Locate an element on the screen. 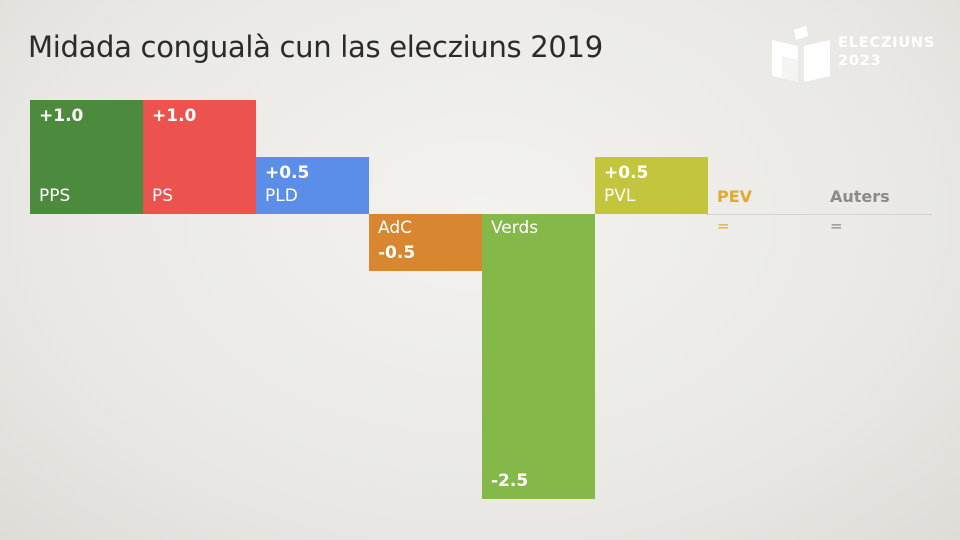 The width and height of the screenshot is (960, 540). ballot-box-icon is located at coordinates (801, 54).